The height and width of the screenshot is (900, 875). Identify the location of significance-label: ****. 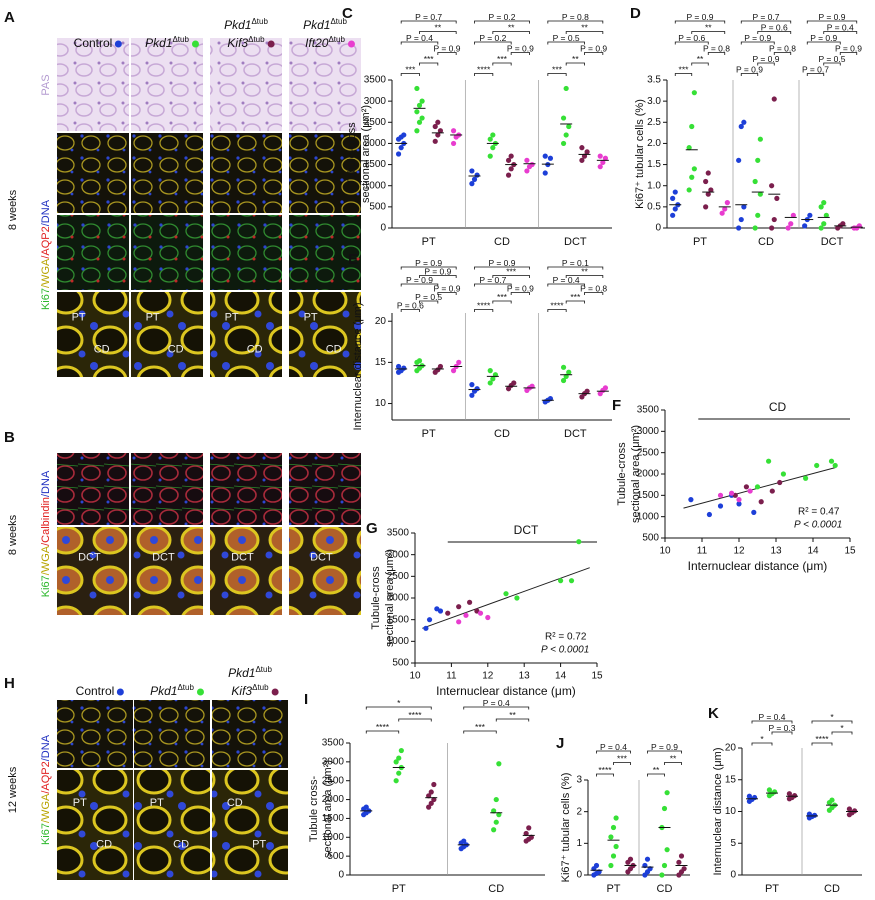
(484, 69).